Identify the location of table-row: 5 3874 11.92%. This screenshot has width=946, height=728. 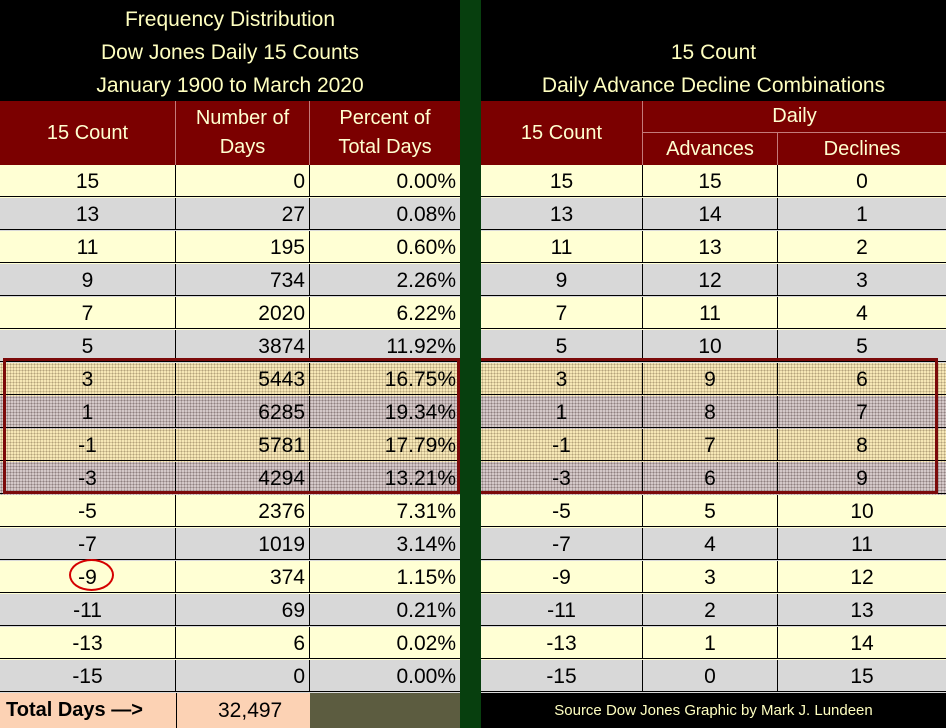
(230, 346).